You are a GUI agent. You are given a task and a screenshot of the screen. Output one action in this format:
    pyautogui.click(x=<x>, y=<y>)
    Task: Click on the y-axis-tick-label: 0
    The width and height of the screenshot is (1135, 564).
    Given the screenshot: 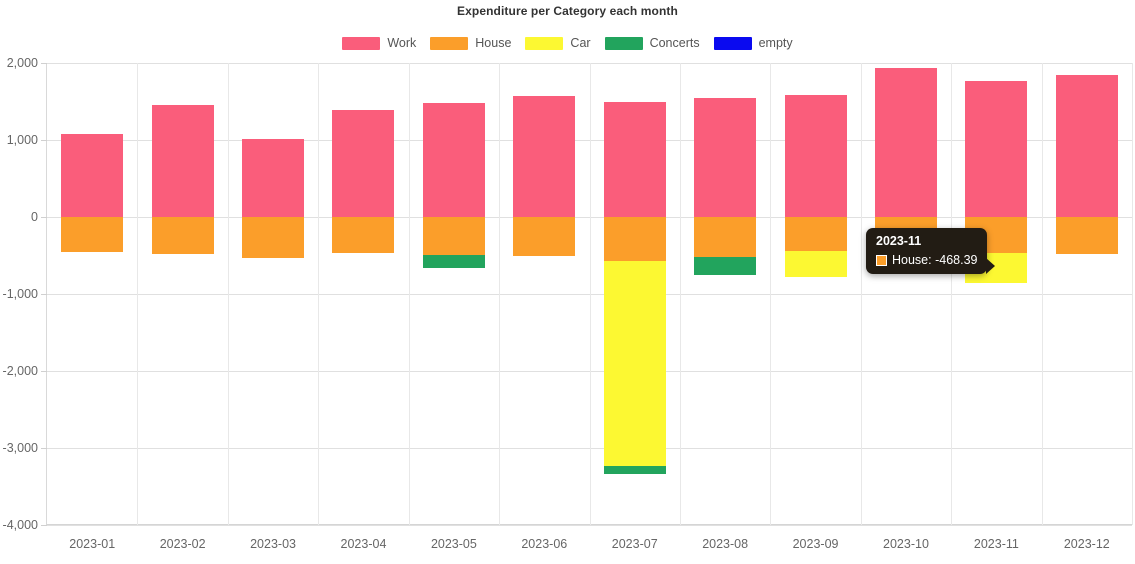 What is the action you would take?
    pyautogui.click(x=34, y=217)
    